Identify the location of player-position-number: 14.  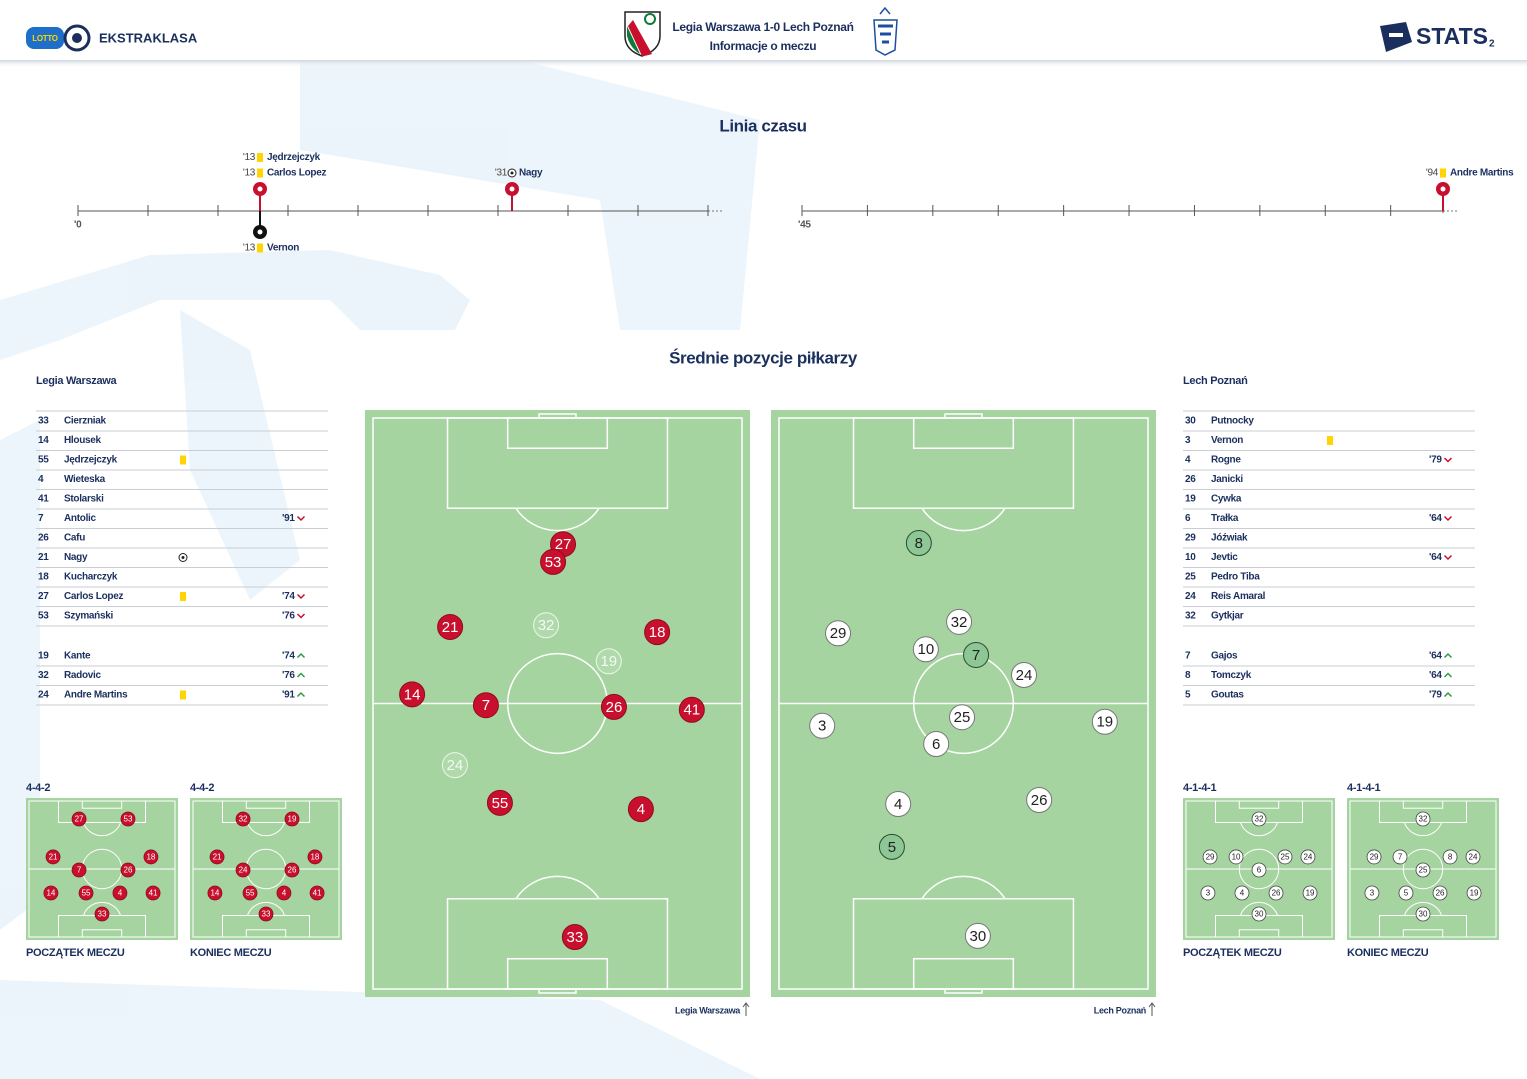
(412, 694).